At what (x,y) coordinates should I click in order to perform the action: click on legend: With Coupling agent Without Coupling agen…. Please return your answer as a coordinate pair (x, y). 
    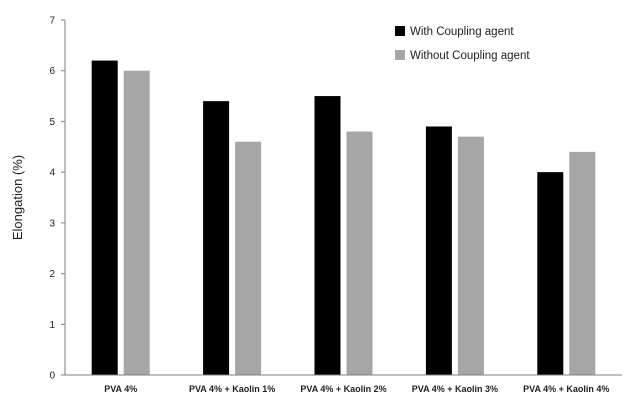
    Looking at the image, I should click on (462, 44).